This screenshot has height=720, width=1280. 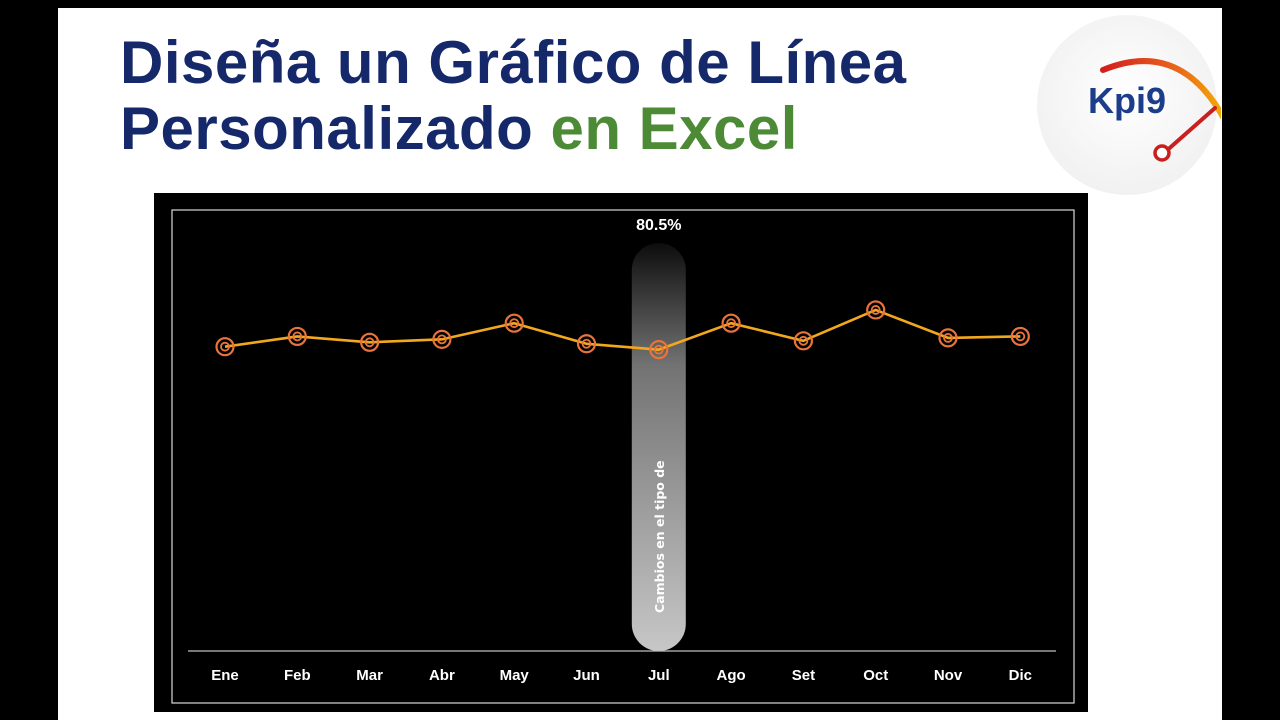 What do you see at coordinates (442, 339) in the screenshot?
I see `data-point-abr` at bounding box center [442, 339].